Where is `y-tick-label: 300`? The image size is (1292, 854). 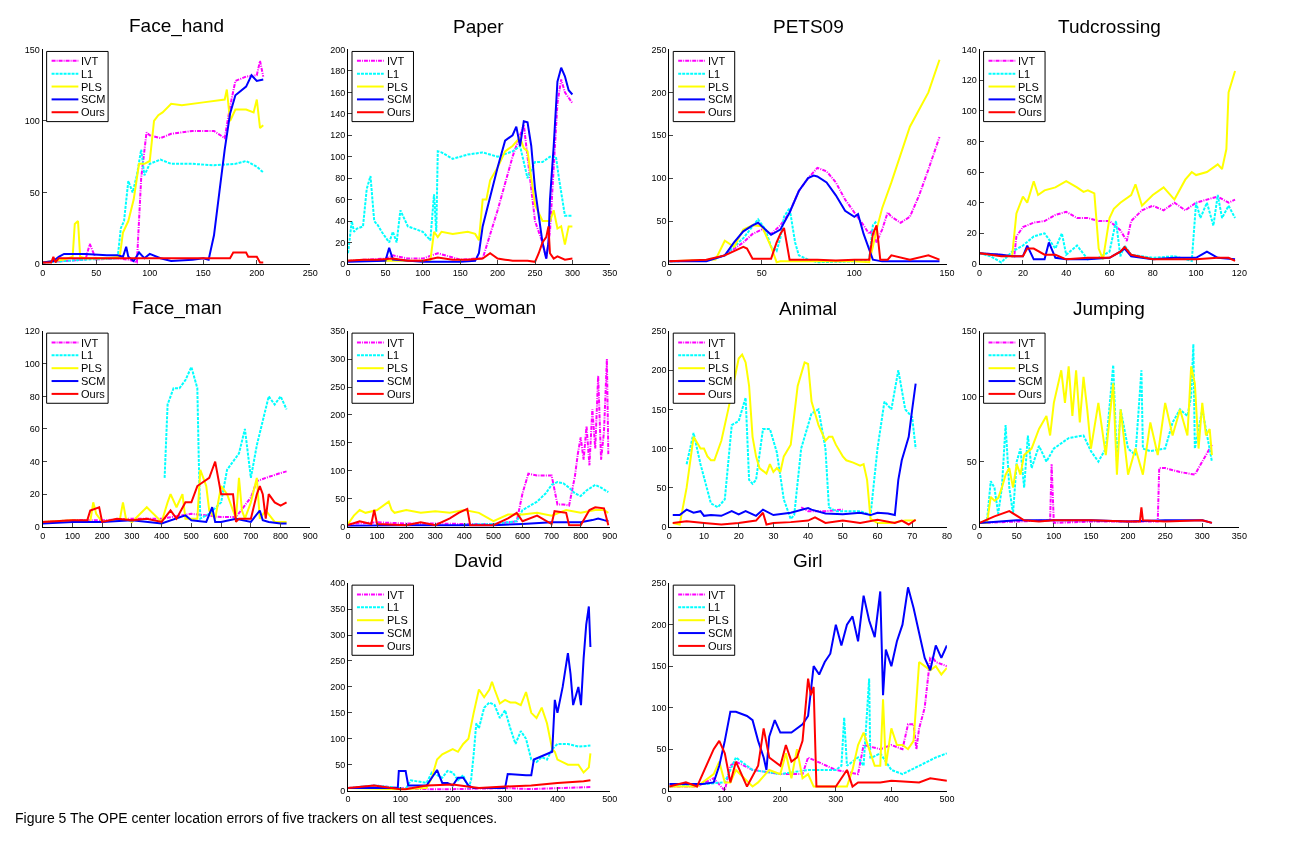 y-tick-label: 300 is located at coordinates (338, 635).